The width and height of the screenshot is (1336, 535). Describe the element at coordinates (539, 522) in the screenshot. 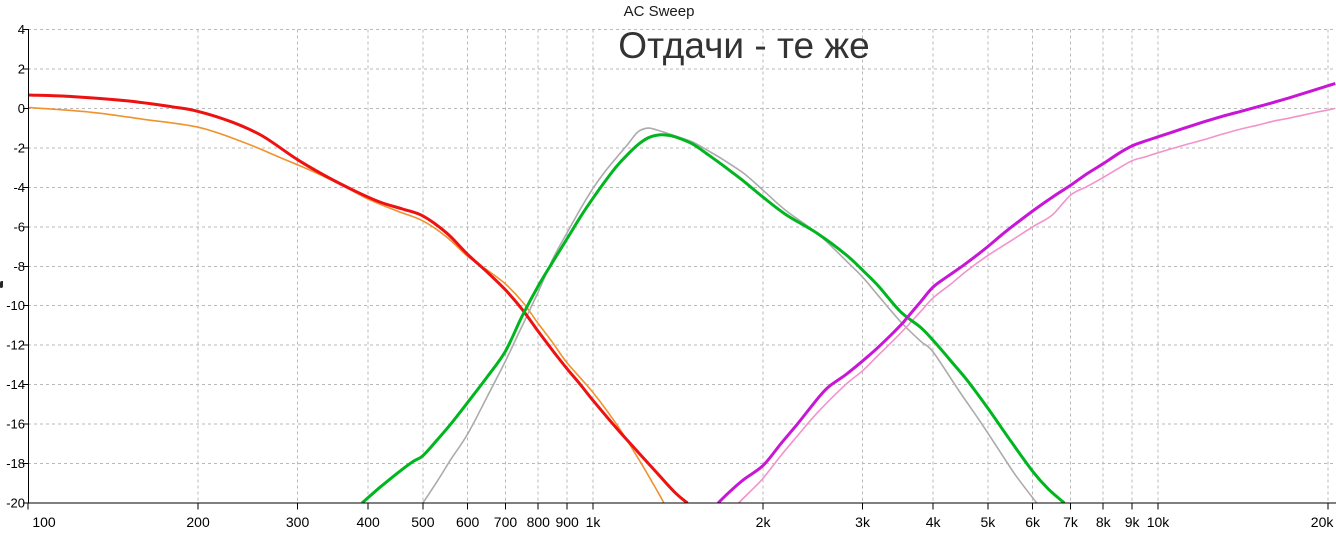

I see `x-tick-label: 800` at that location.